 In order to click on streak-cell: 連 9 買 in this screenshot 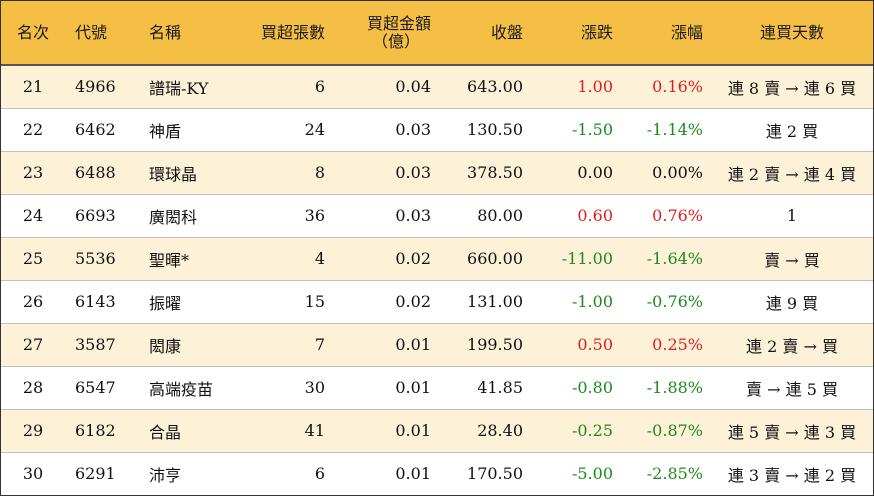, I will do `click(792, 303)`.